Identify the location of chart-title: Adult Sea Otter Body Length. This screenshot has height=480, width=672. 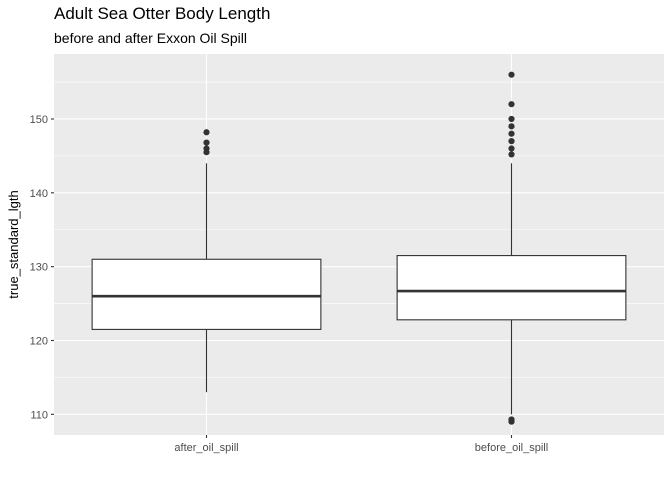
(162, 13).